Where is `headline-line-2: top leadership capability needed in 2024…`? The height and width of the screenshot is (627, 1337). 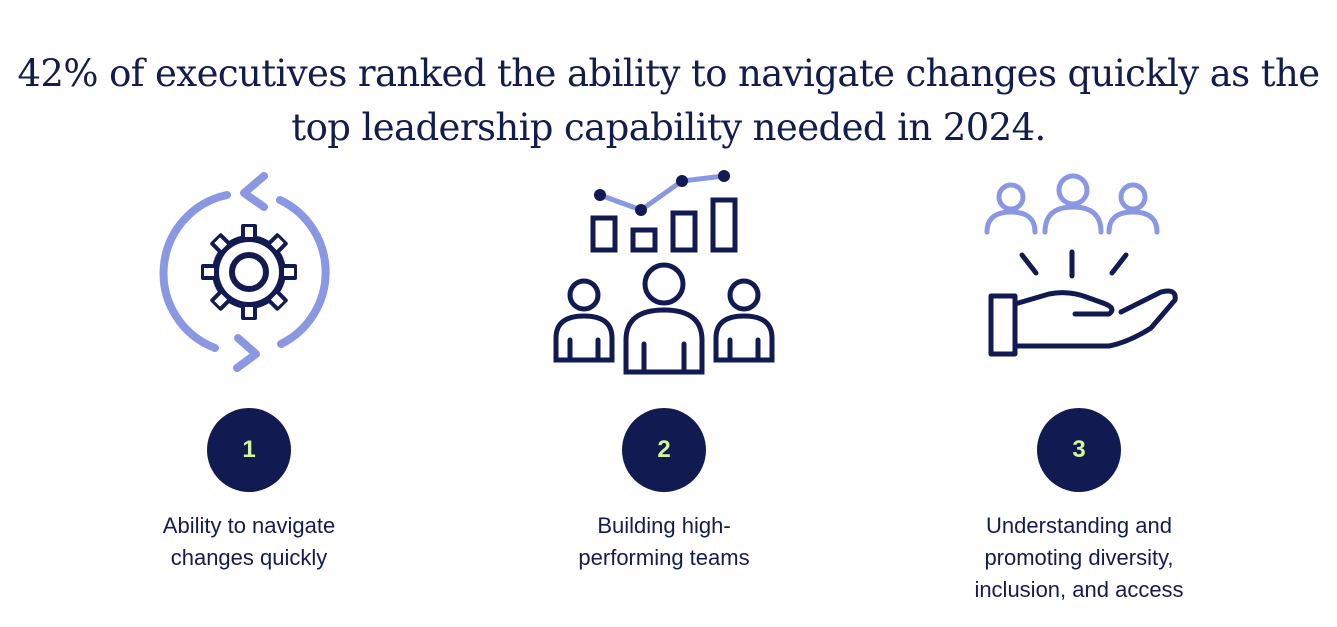
headline-line-2: top leadership capability needed in 2024… is located at coordinates (668, 127).